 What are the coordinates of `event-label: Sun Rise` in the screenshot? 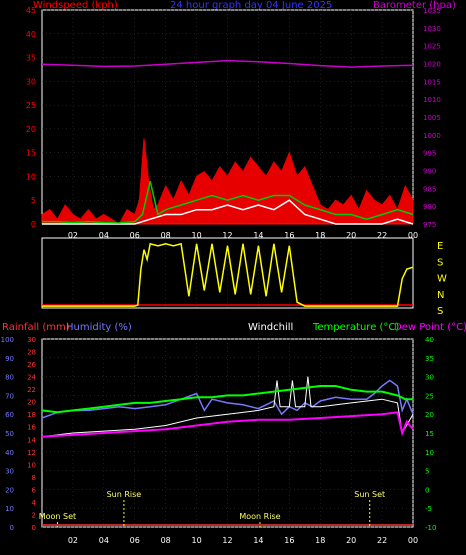 It's located at (124, 494).